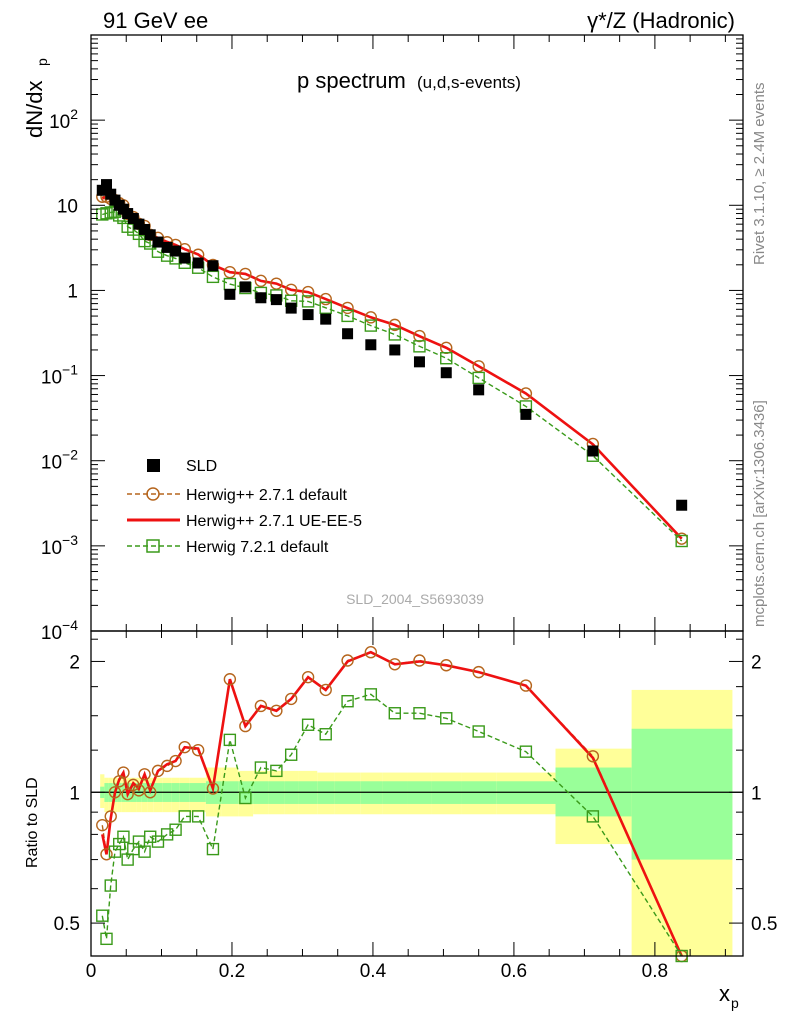 The height and width of the screenshot is (1024, 786). I want to click on y-tick-label: 1, so click(72, 291).